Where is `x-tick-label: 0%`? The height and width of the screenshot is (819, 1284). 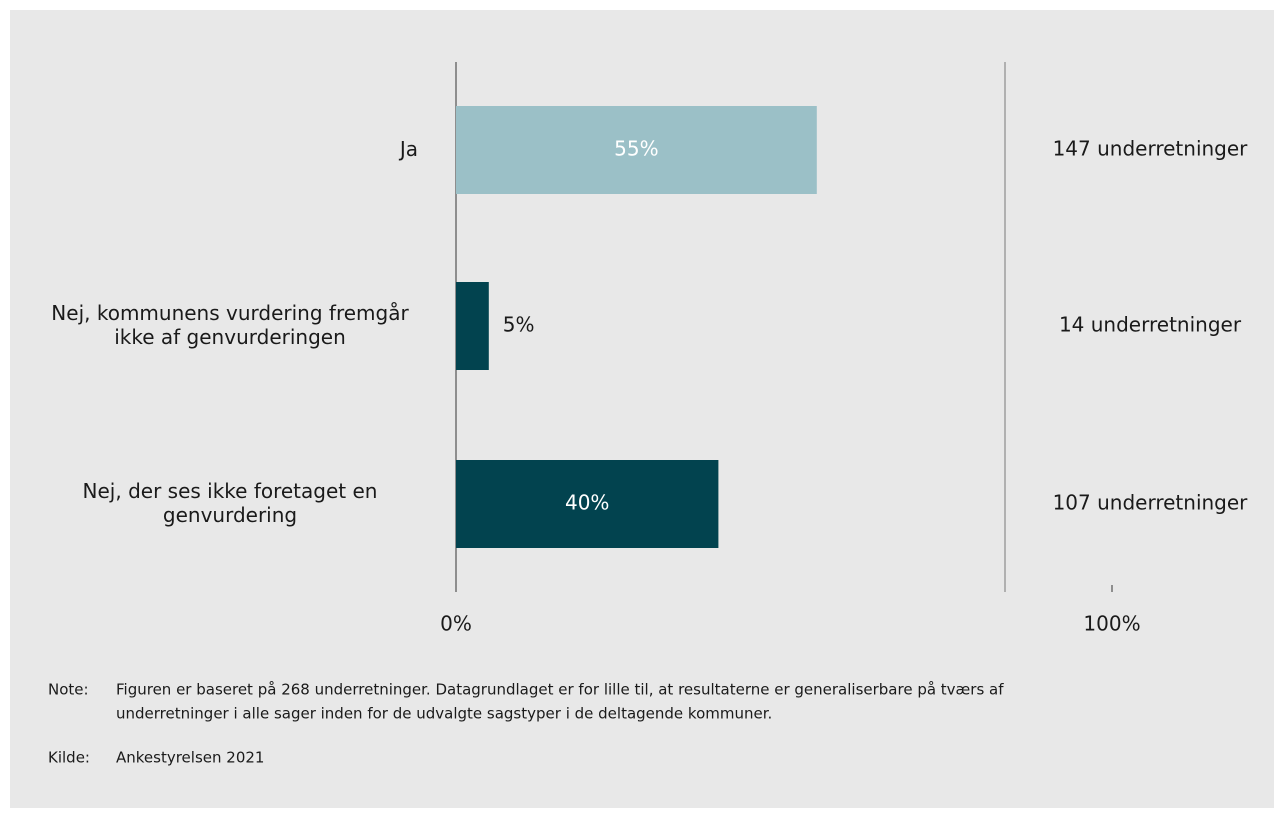
x-tick-label: 0% is located at coordinates (456, 624).